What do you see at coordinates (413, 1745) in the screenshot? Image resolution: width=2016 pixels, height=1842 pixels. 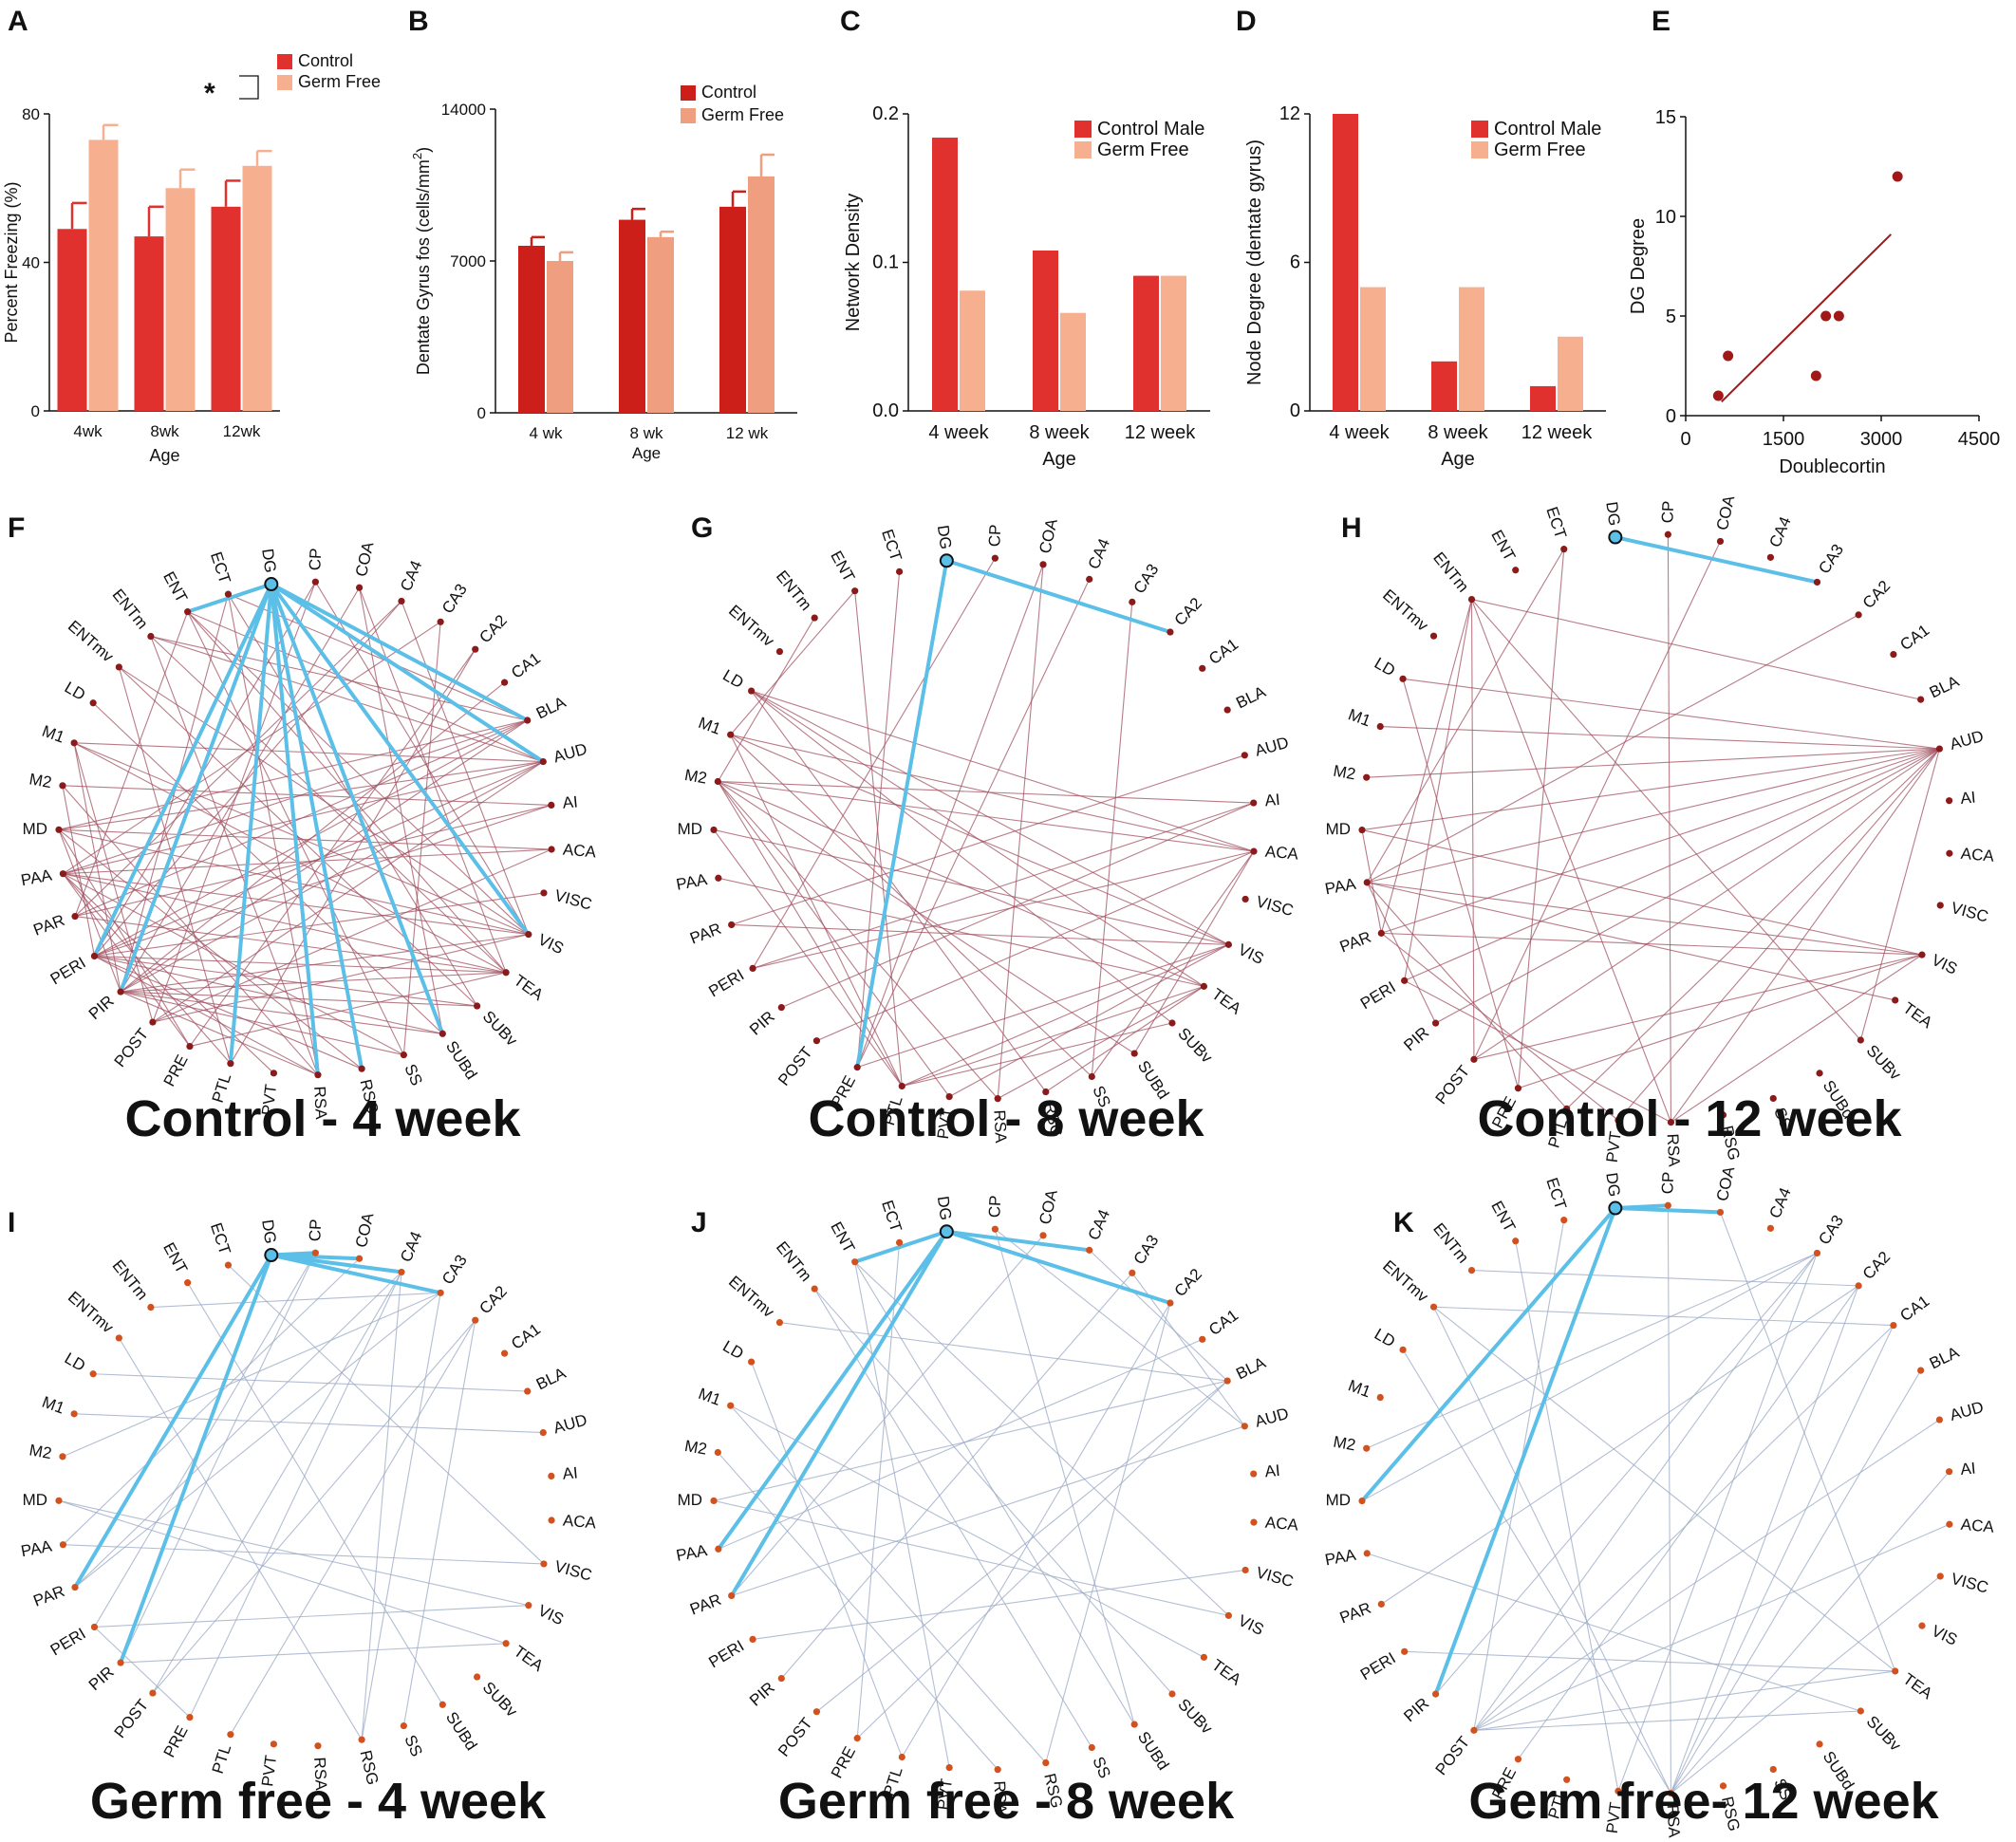 I see `node-label: SS` at bounding box center [413, 1745].